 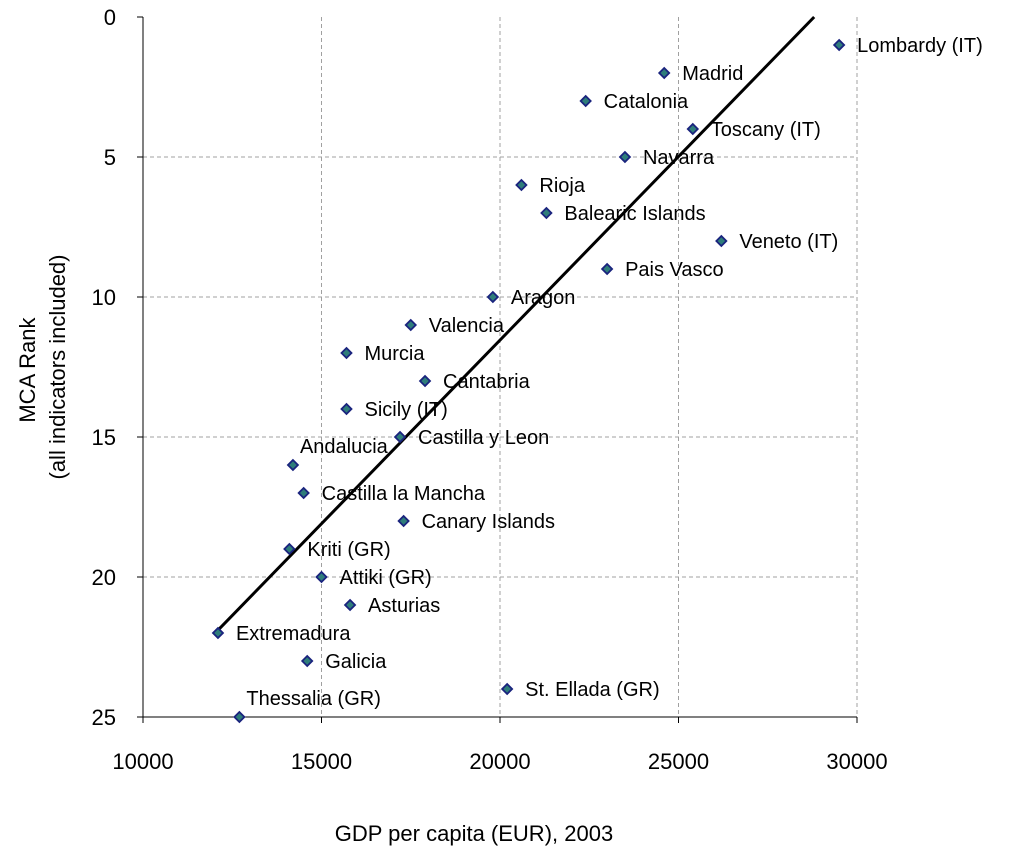 I want to click on point-label: Pais Vasco, so click(x=674, y=270).